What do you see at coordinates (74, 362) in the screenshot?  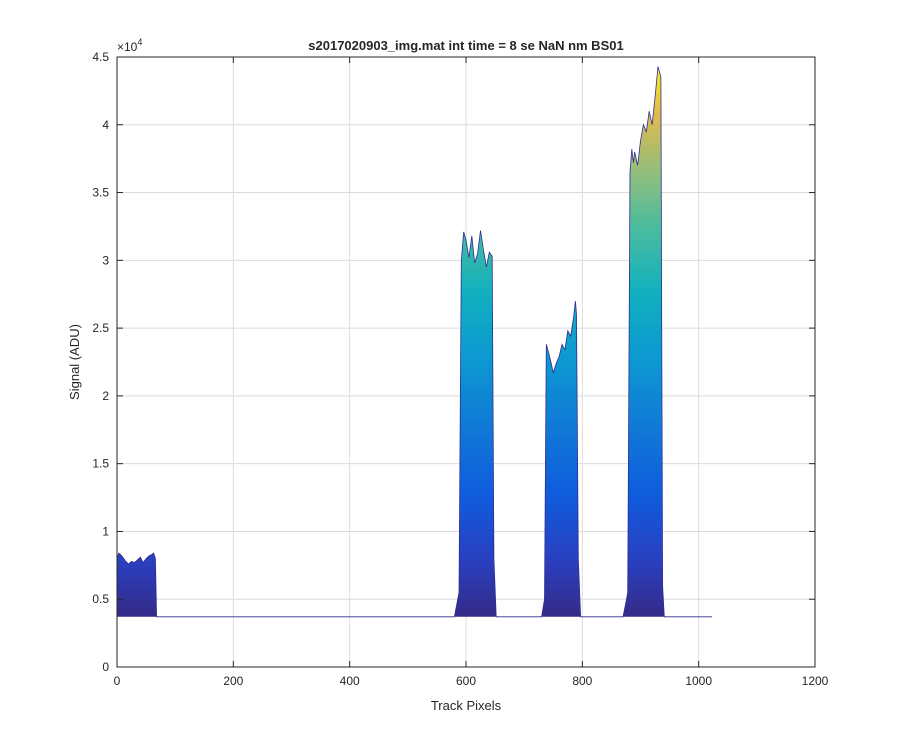 I see `y-axis-label: Signal (ADU)` at bounding box center [74, 362].